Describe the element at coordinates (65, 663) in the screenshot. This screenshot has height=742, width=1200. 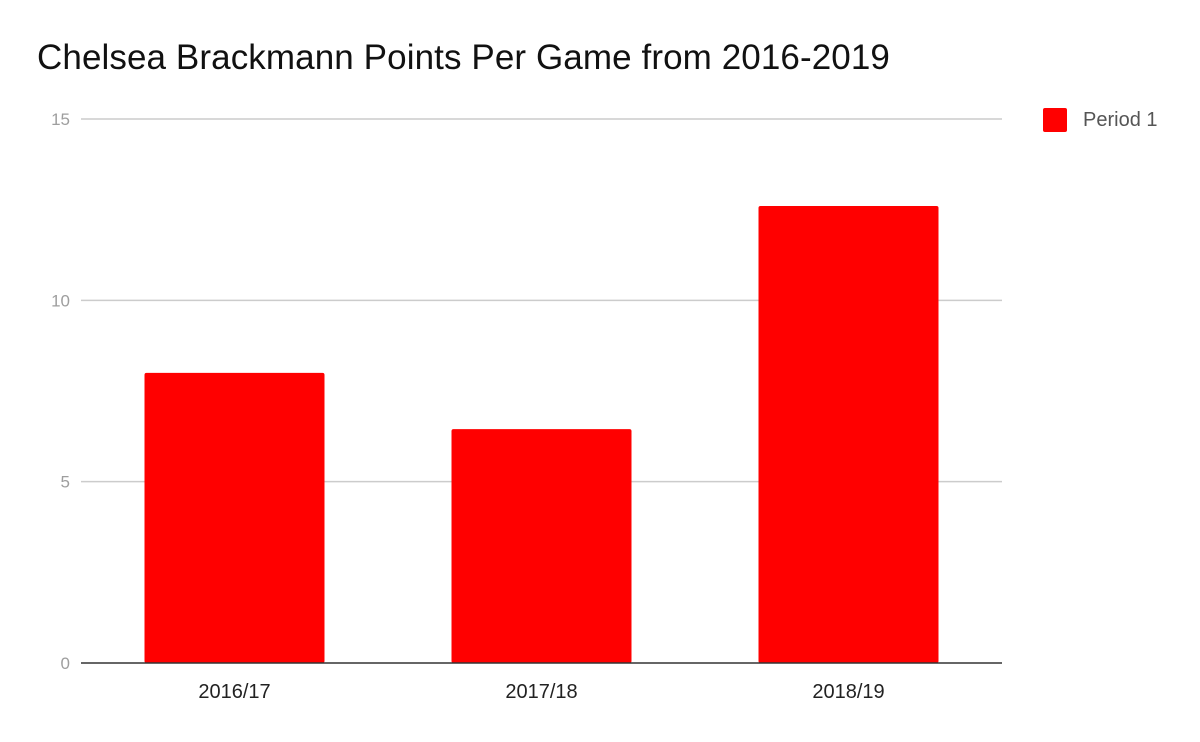
I see `y-tick-label: 0` at that location.